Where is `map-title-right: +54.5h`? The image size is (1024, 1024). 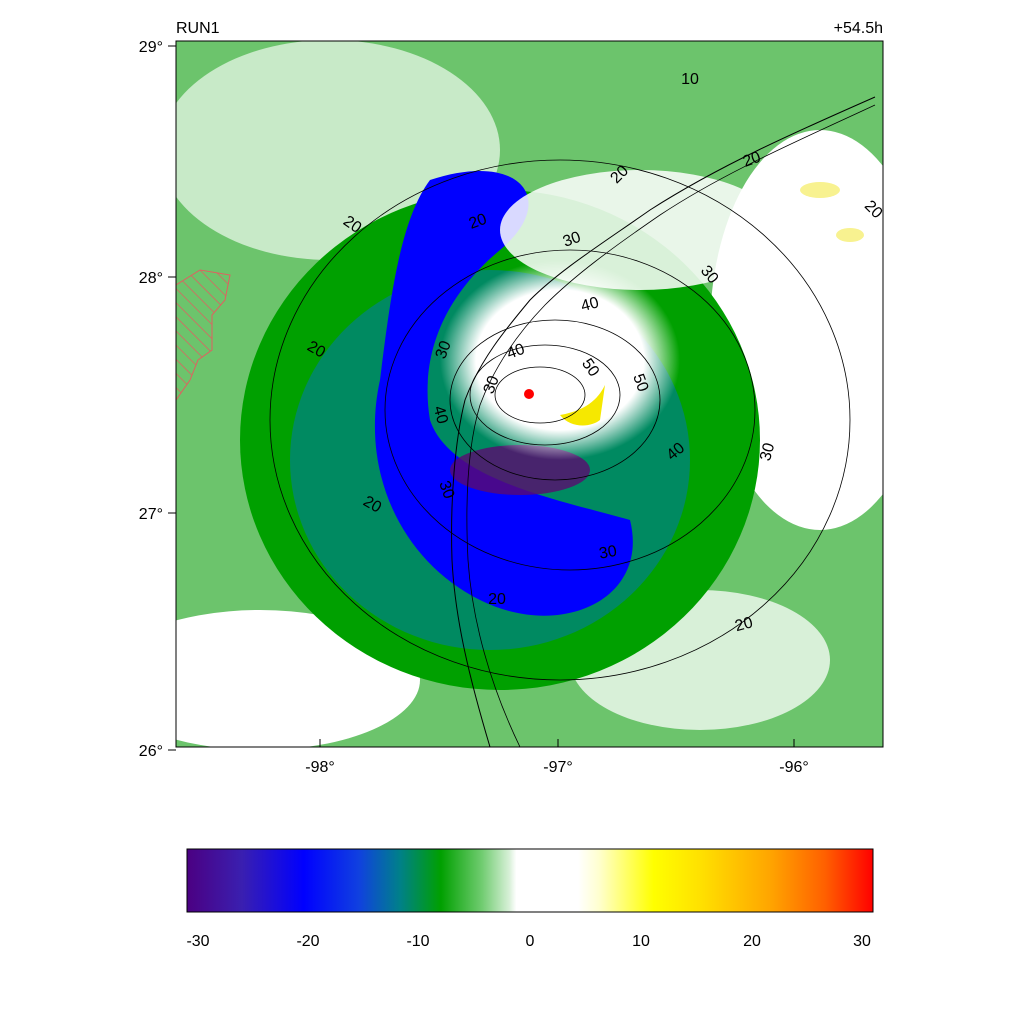
map-title-right: +54.5h is located at coordinates (858, 28).